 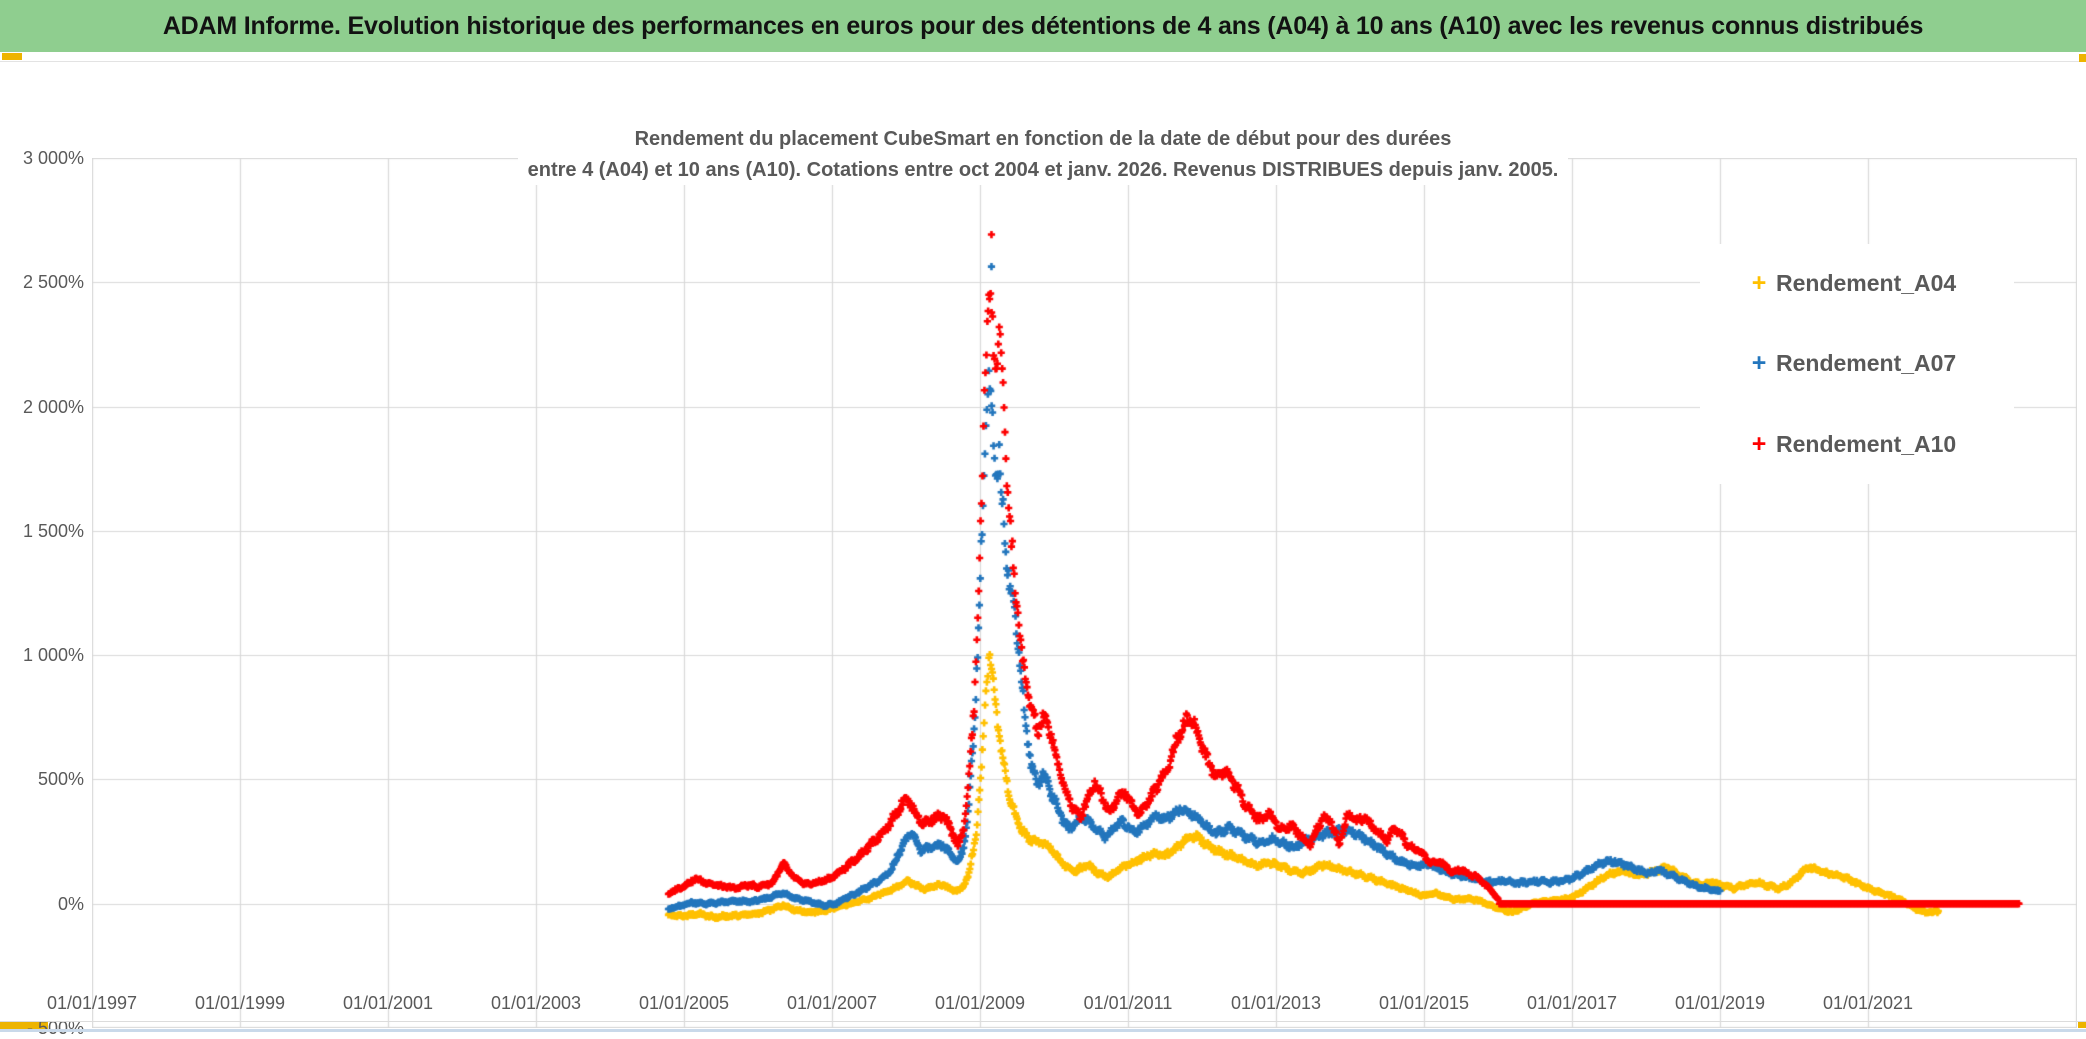 What do you see at coordinates (2082, 1025) in the screenshot?
I see `gold-accent-bottom-right` at bounding box center [2082, 1025].